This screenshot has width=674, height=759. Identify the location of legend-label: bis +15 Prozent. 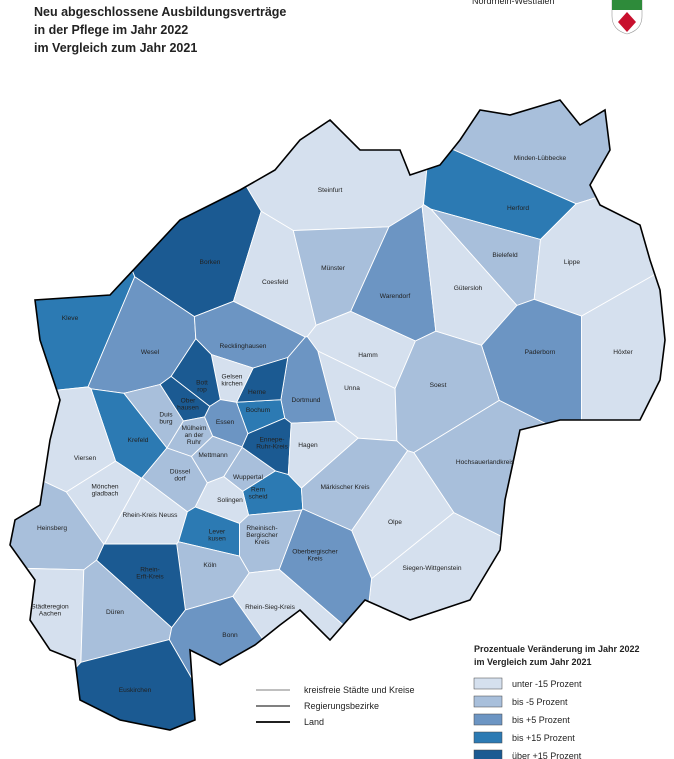
(543, 738).